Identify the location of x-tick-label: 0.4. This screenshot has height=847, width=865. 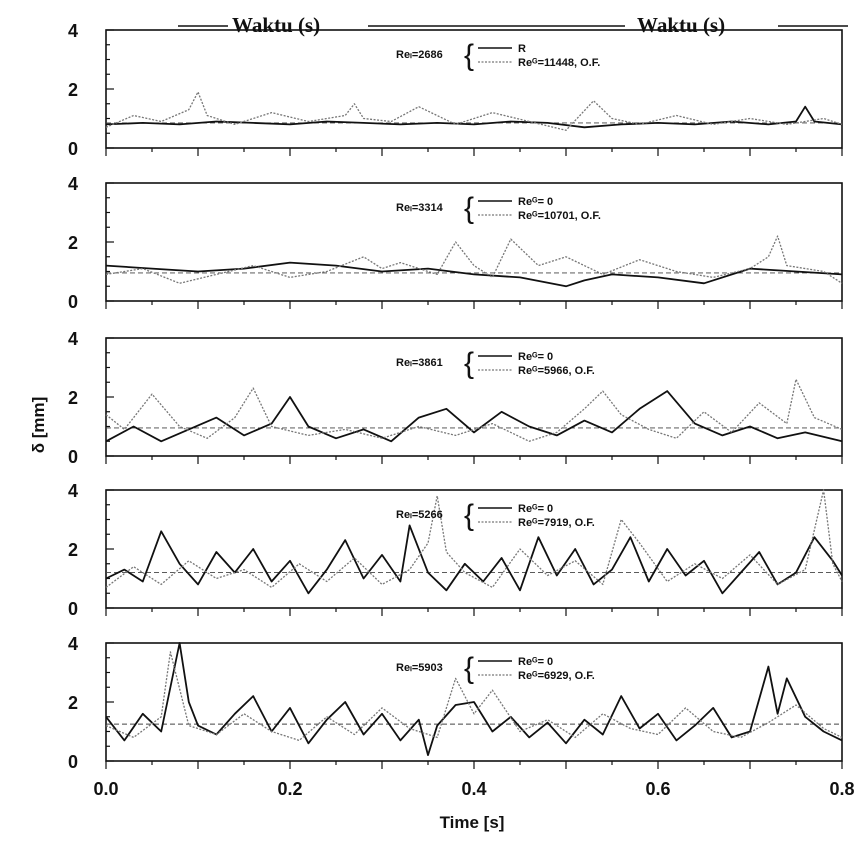
(473, 789).